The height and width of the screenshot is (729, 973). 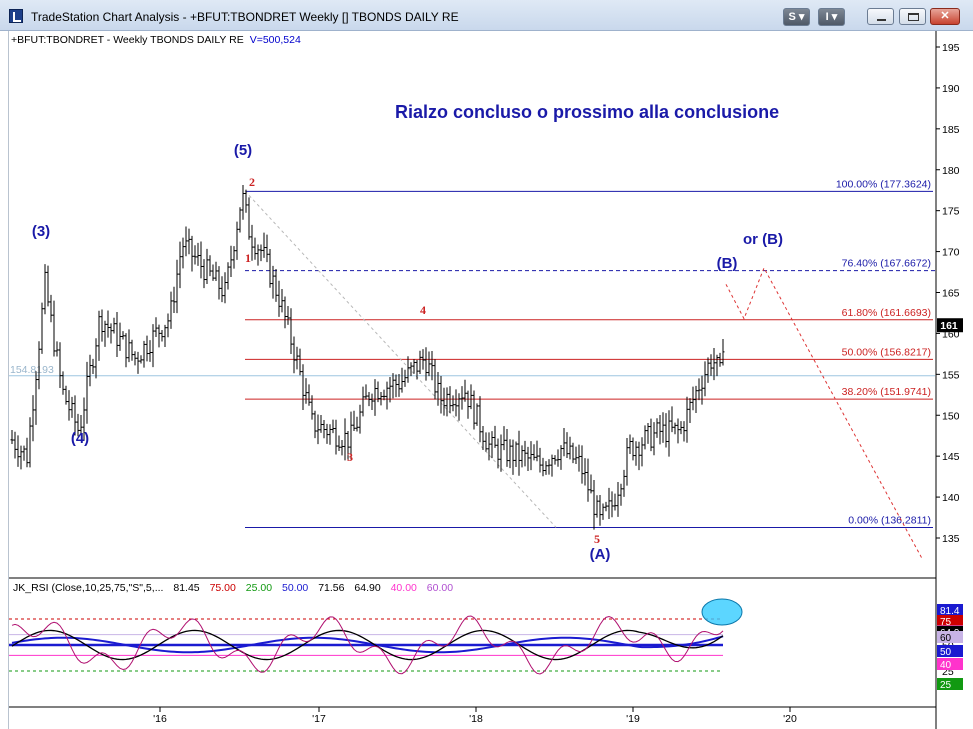 What do you see at coordinates (951, 171) in the screenshot?
I see `y-axis-label: 180` at bounding box center [951, 171].